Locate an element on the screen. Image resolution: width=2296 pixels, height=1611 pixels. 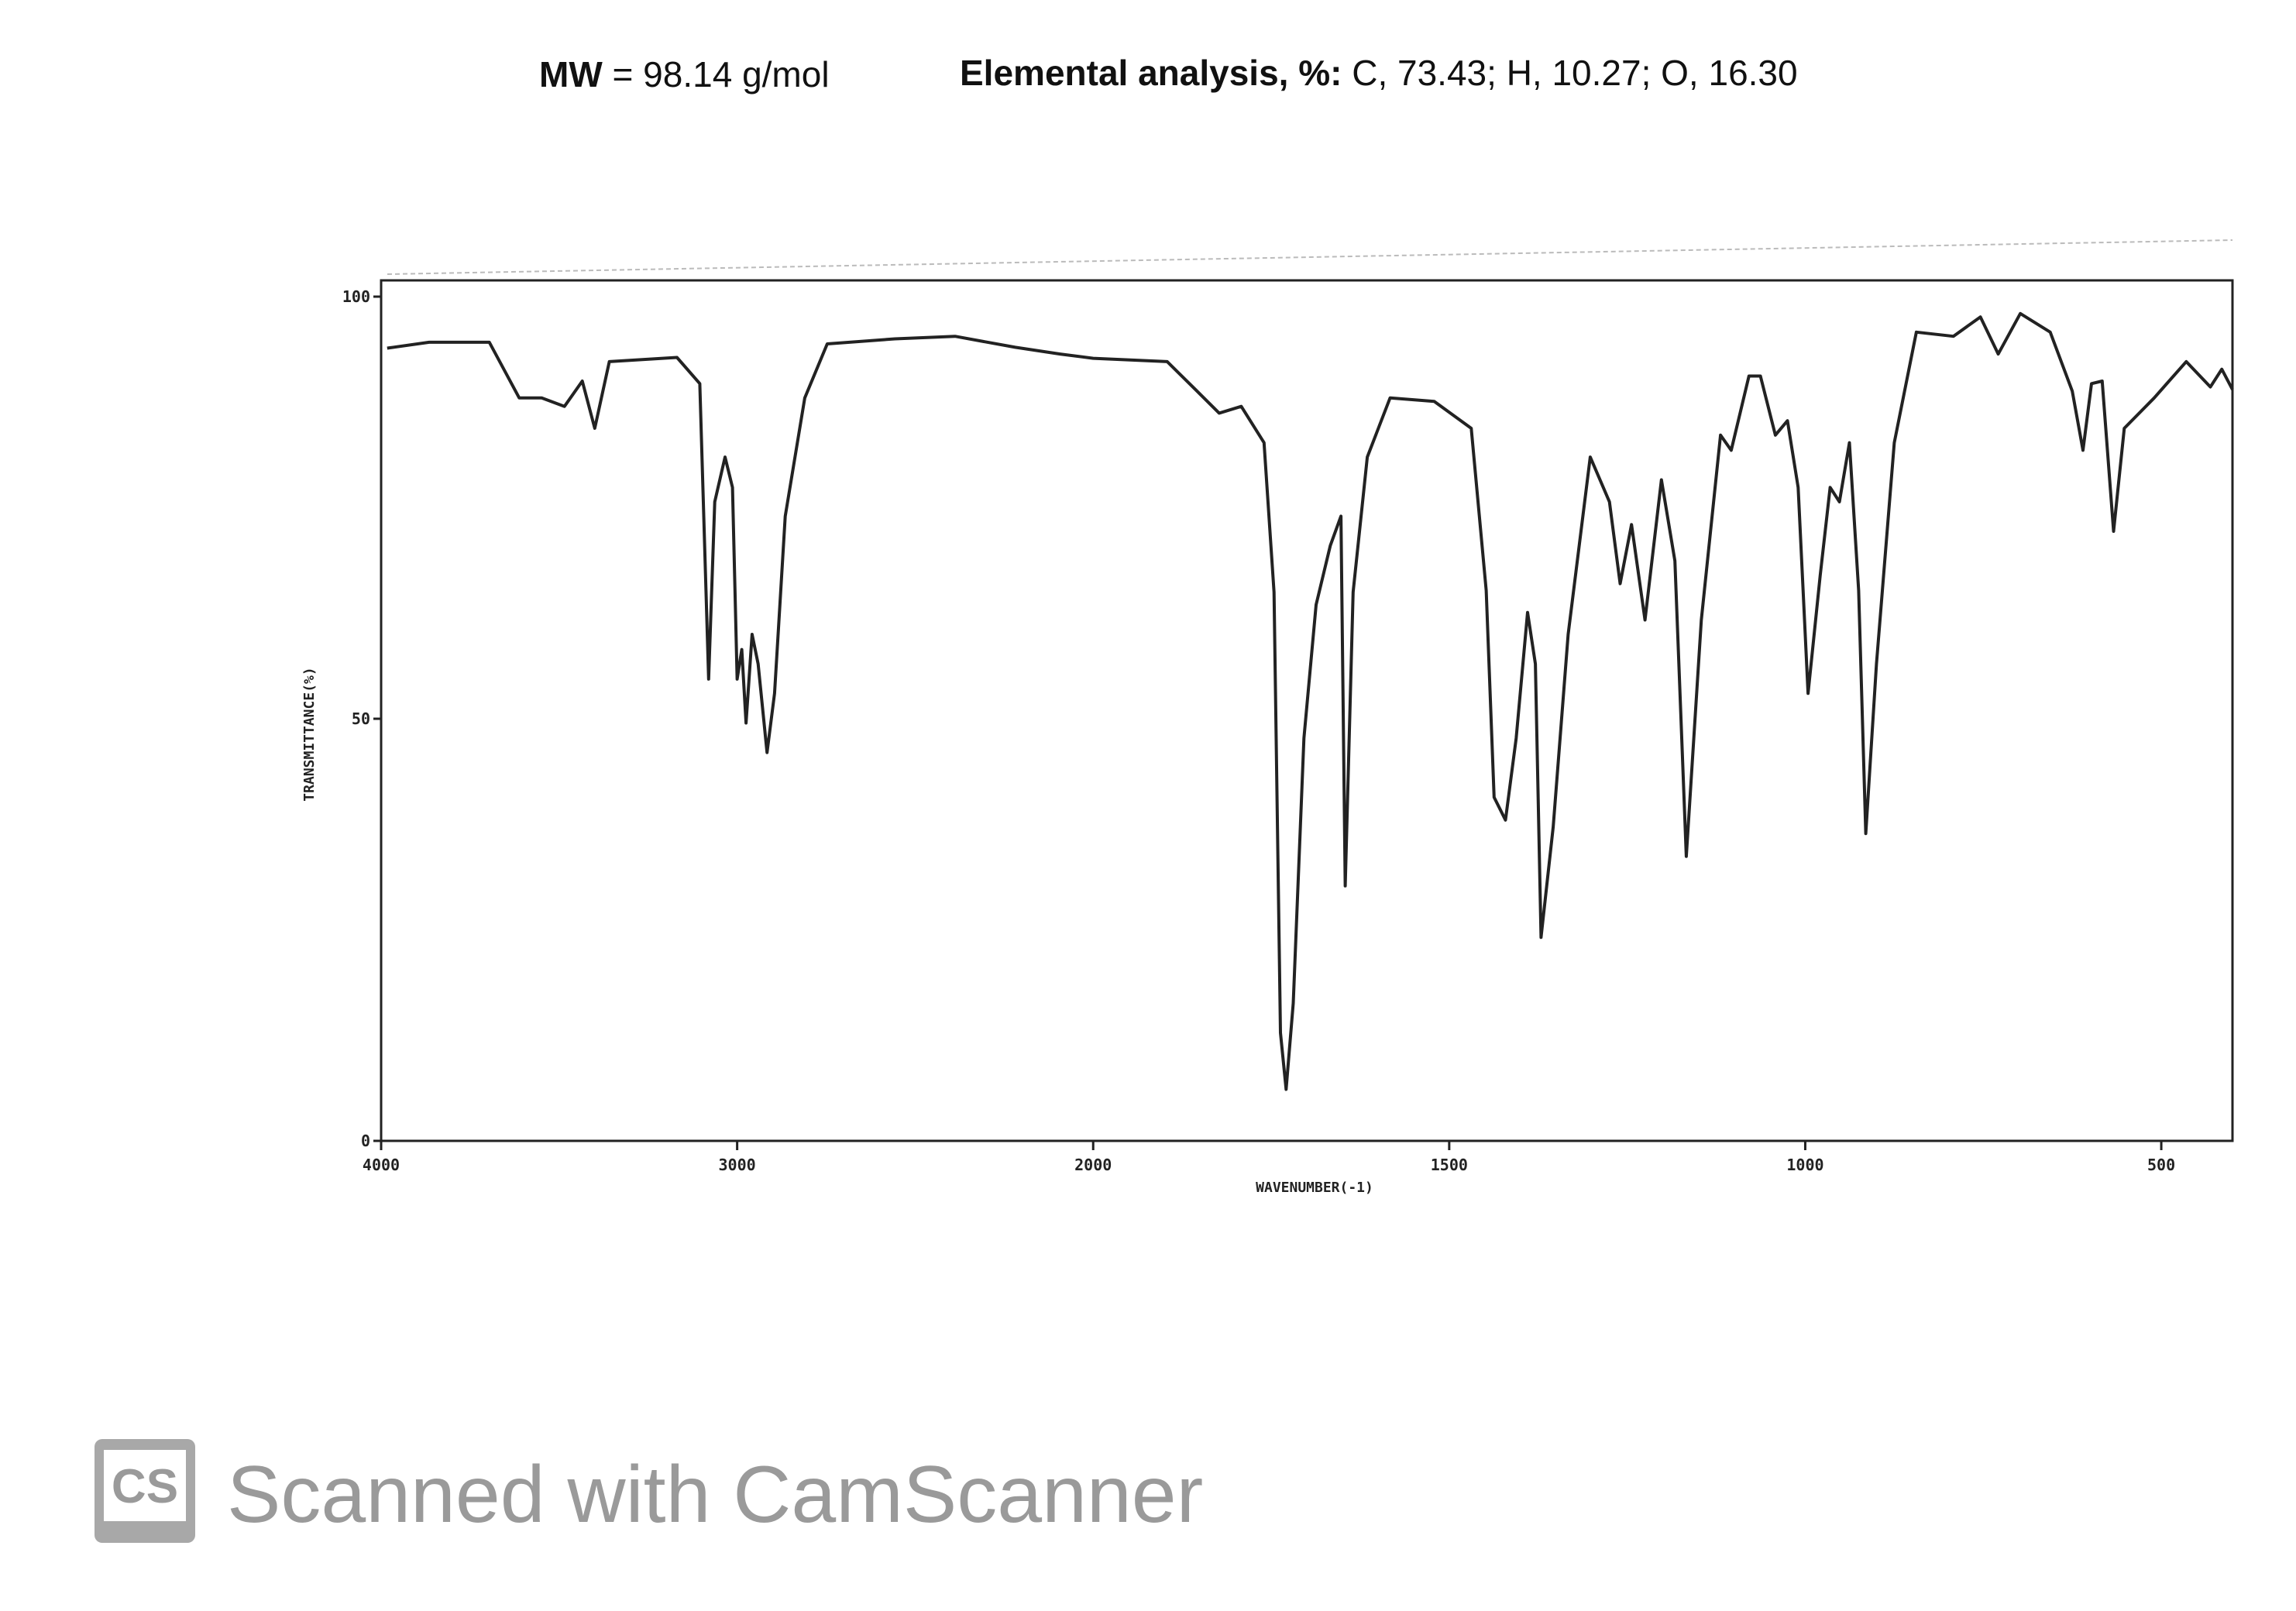
x-tick-label: 500 is located at coordinates (2161, 1165).